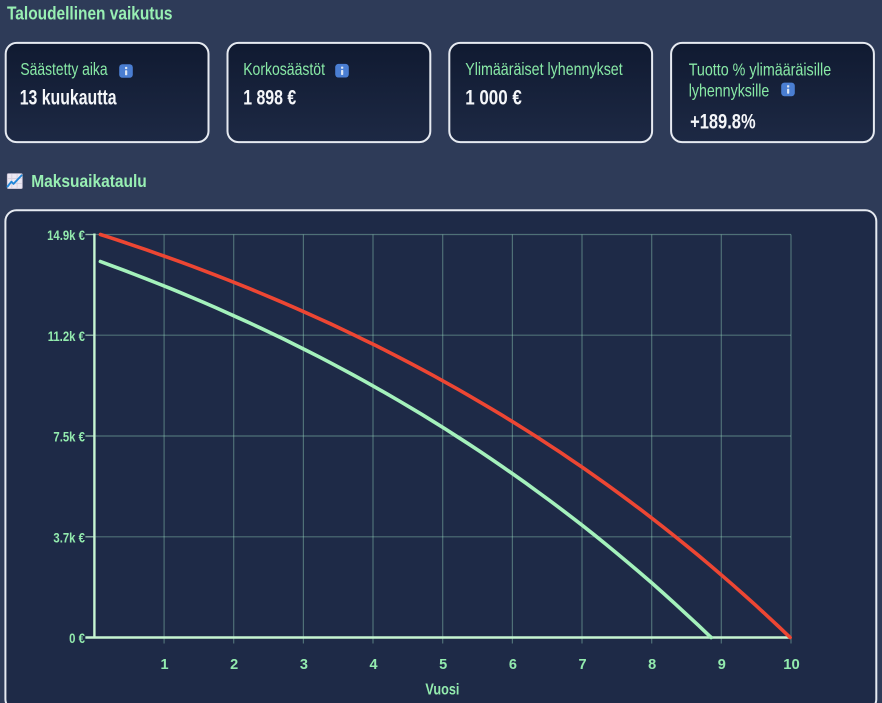 The height and width of the screenshot is (703, 882). Describe the element at coordinates (652, 665) in the screenshot. I see `svg-text: 8` at that location.